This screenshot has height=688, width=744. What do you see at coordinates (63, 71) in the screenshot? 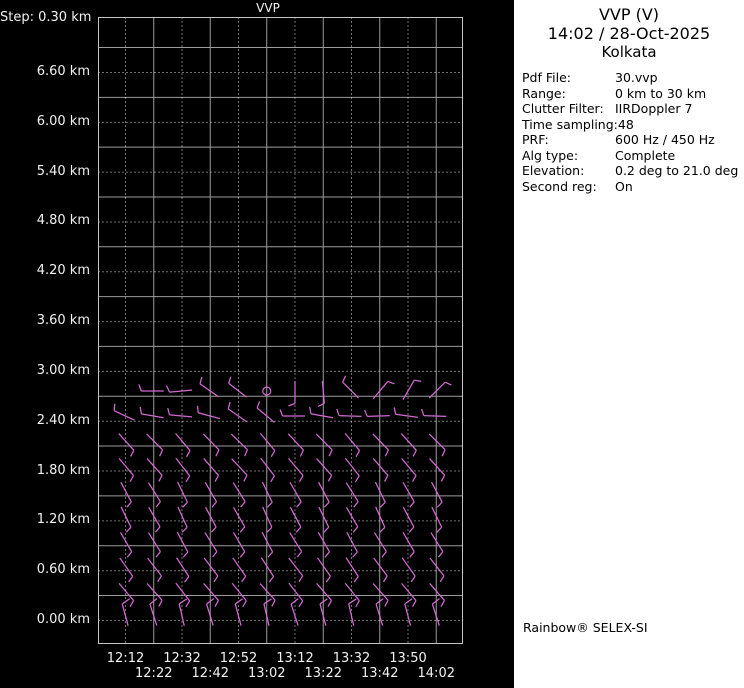
I see `y-tick-label: 6.60 km` at bounding box center [63, 71].